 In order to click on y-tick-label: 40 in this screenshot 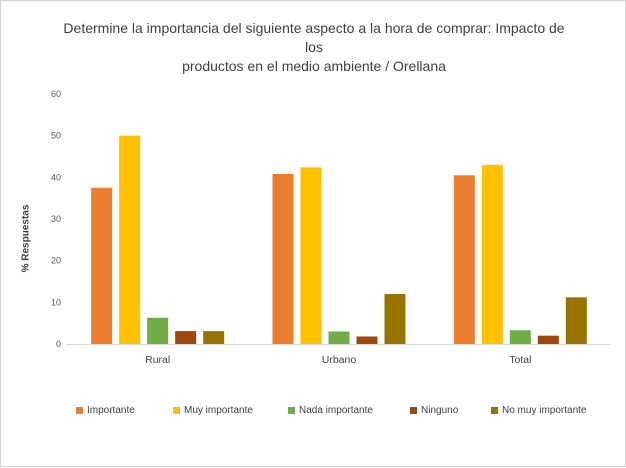, I will do `click(56, 177)`.